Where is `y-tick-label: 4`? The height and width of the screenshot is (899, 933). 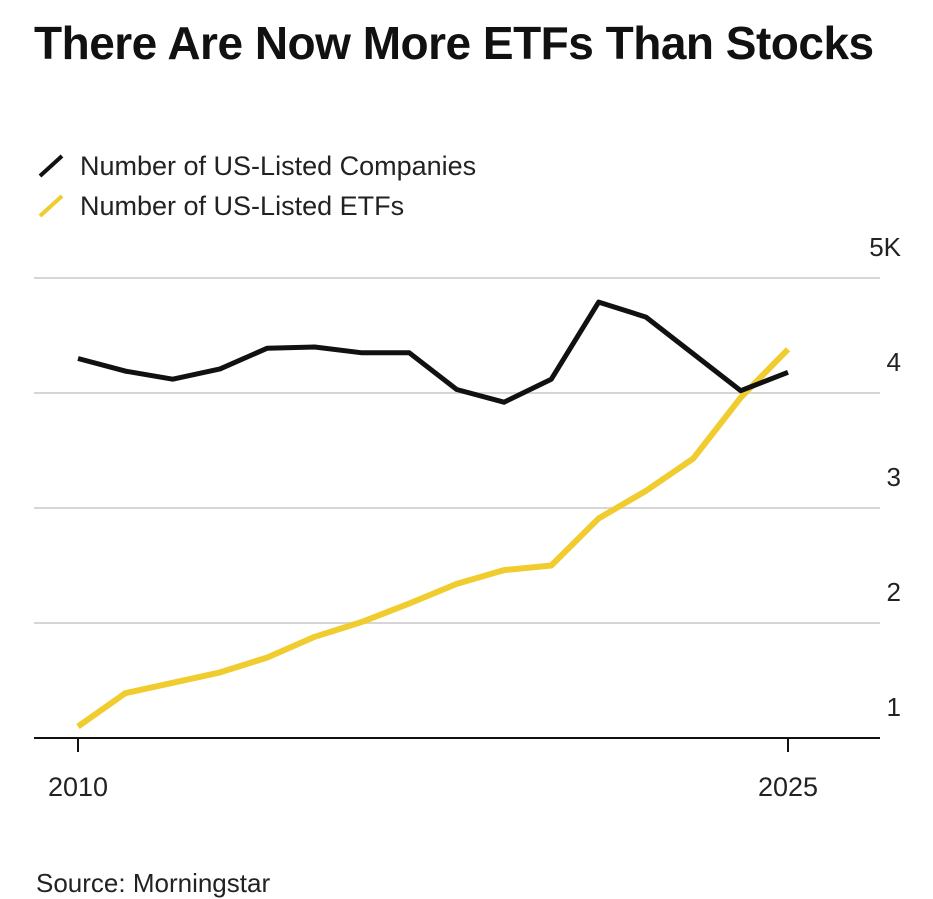
y-tick-label: 4 is located at coordinates (894, 362).